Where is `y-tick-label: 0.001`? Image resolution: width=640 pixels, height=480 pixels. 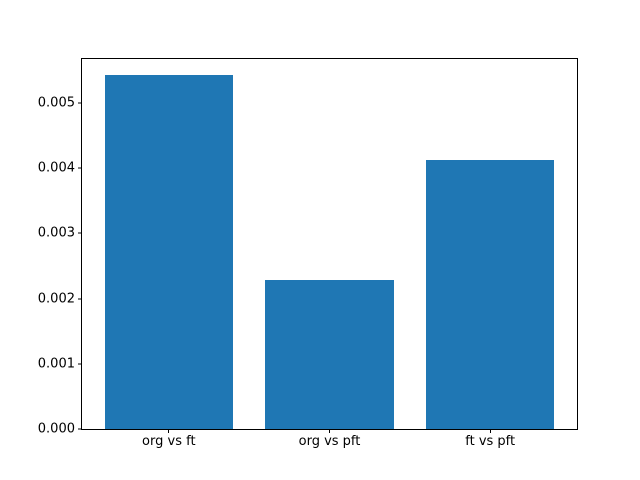
y-tick-label: 0.001 is located at coordinates (56, 364).